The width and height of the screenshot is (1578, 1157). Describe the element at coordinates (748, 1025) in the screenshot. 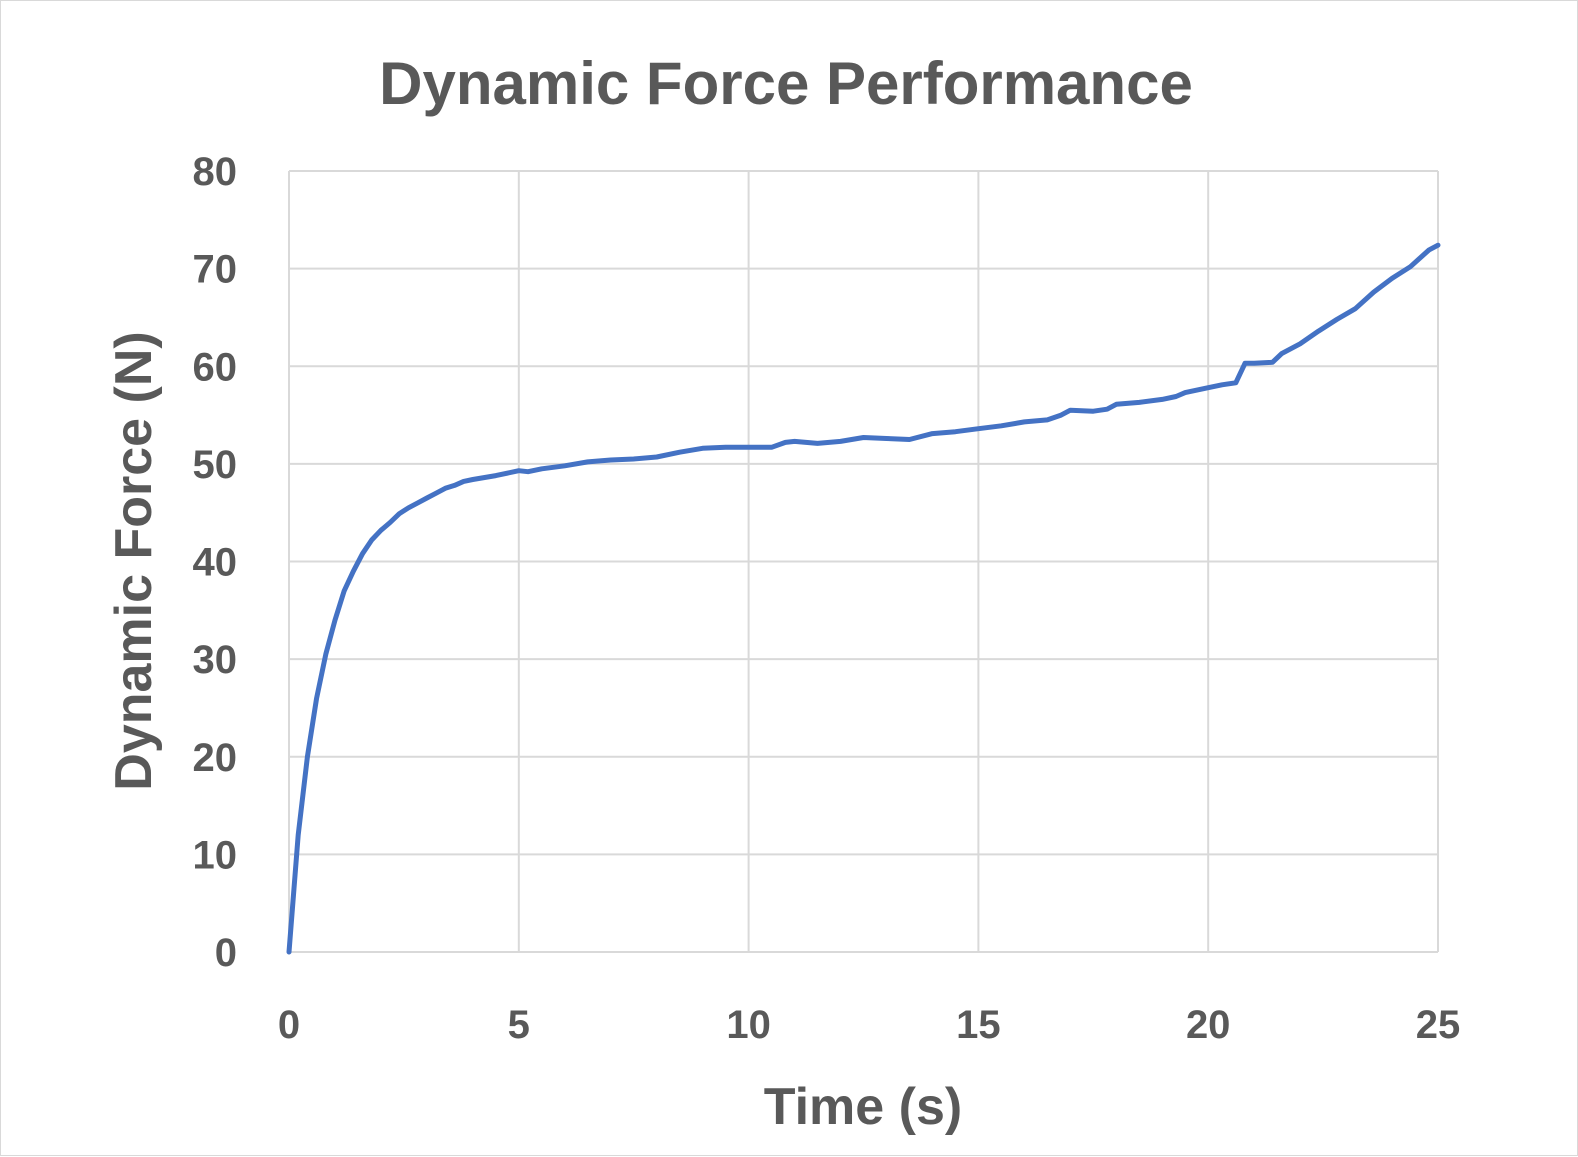

I see `x-tick-label: 10` at that location.